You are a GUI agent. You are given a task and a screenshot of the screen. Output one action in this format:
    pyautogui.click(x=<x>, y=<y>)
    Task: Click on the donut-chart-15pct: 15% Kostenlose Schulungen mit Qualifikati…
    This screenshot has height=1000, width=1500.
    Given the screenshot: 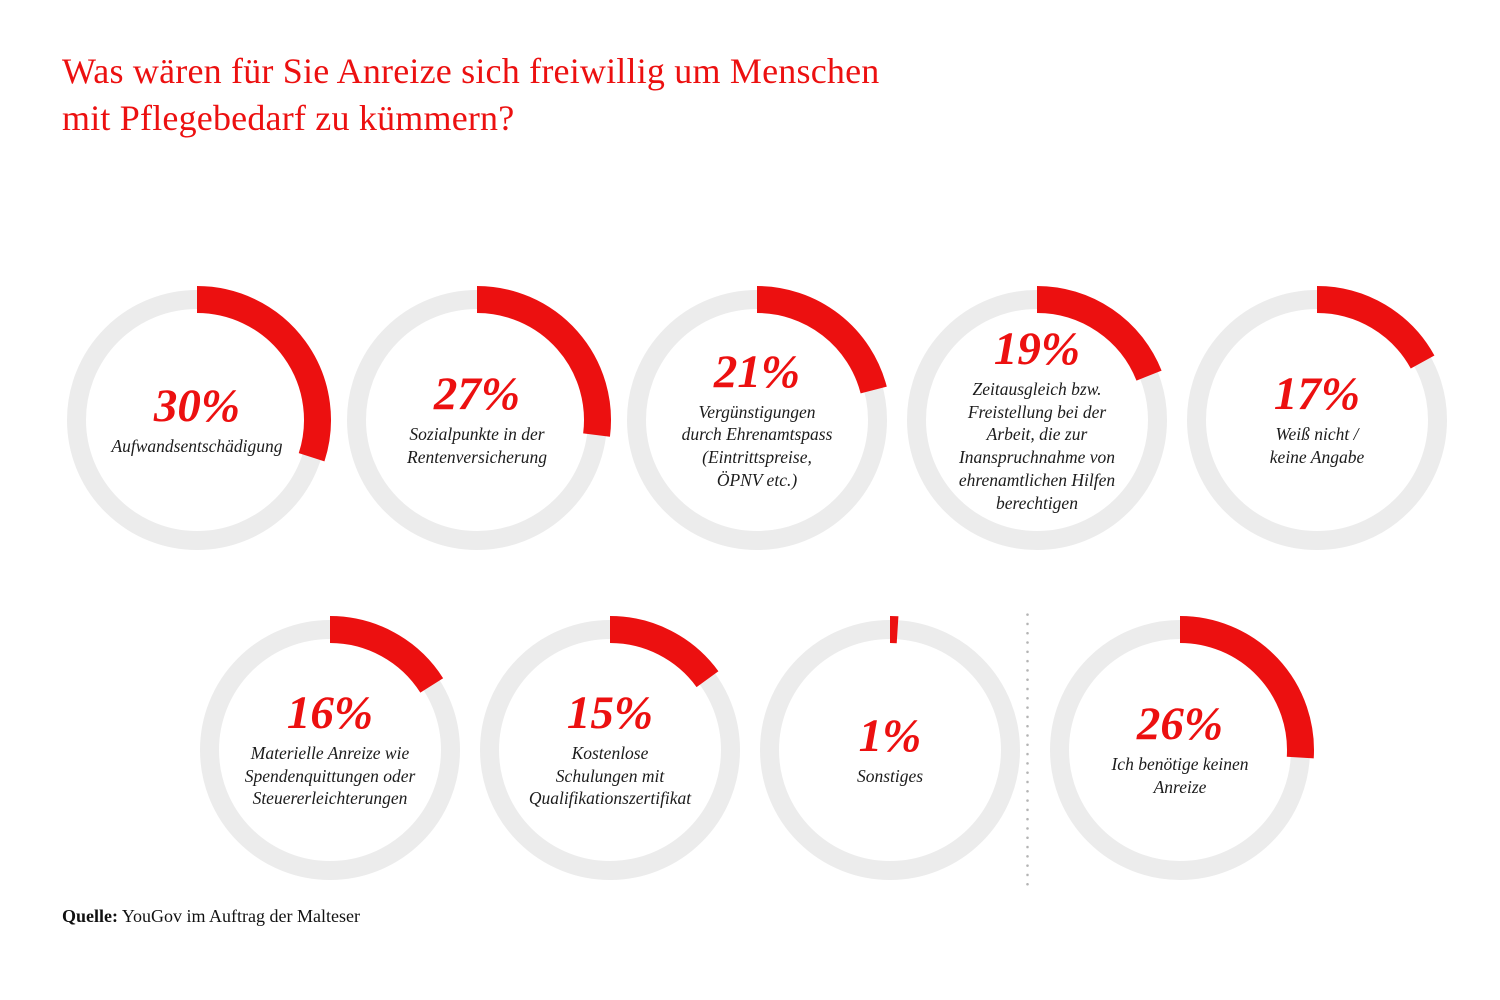 What is the action you would take?
    pyautogui.click(x=610, y=748)
    